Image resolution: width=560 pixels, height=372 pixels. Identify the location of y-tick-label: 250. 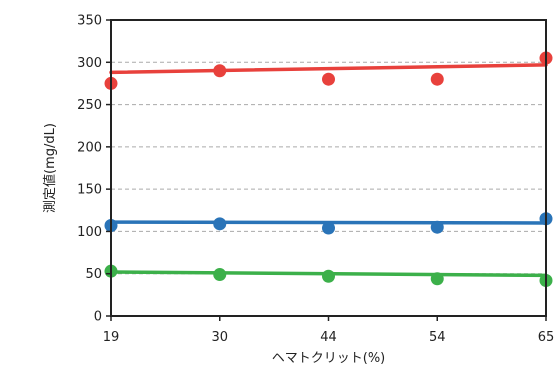
(89, 105).